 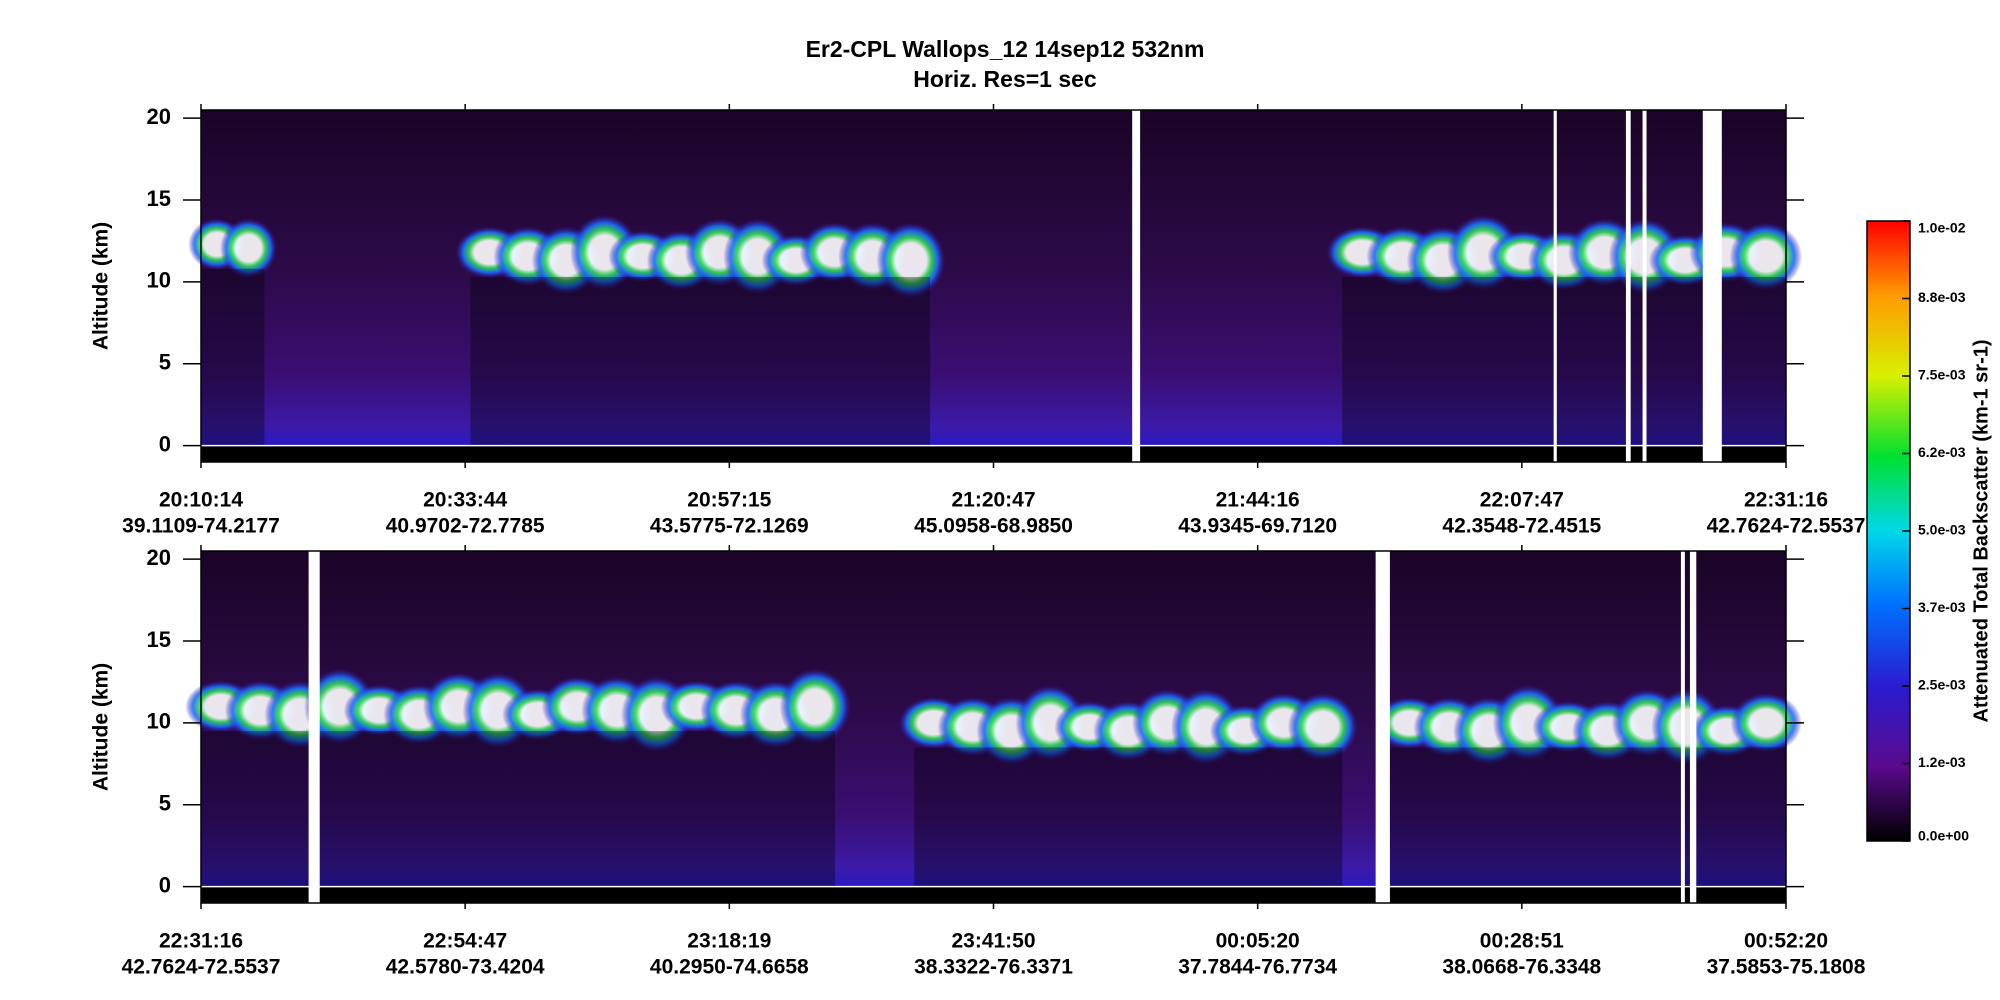 What do you see at coordinates (1942, 228) in the screenshot?
I see `colorbar-tick-label: 1.0e-02` at bounding box center [1942, 228].